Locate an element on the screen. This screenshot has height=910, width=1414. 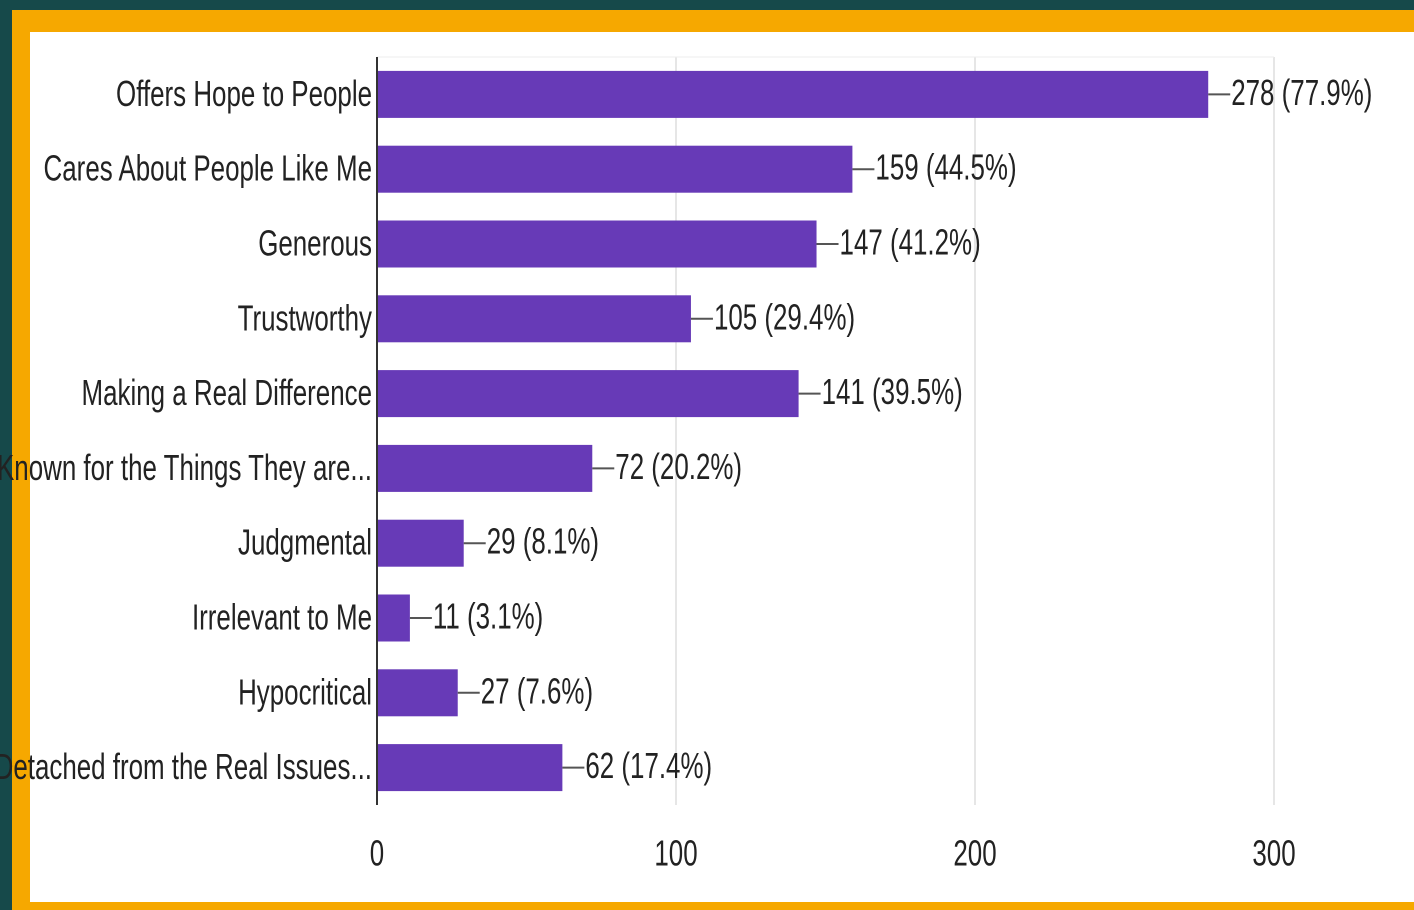
y-tick-label: Generous is located at coordinates (315, 243).